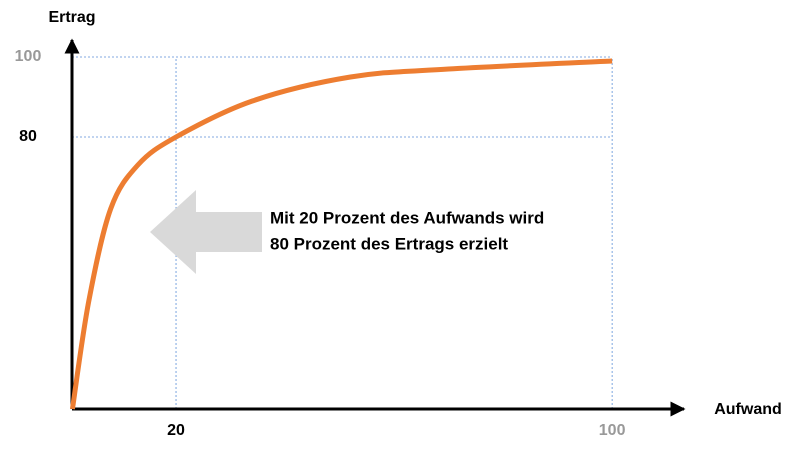 The image size is (800, 452). What do you see at coordinates (206, 232) in the screenshot?
I see `arrow-shape` at bounding box center [206, 232].